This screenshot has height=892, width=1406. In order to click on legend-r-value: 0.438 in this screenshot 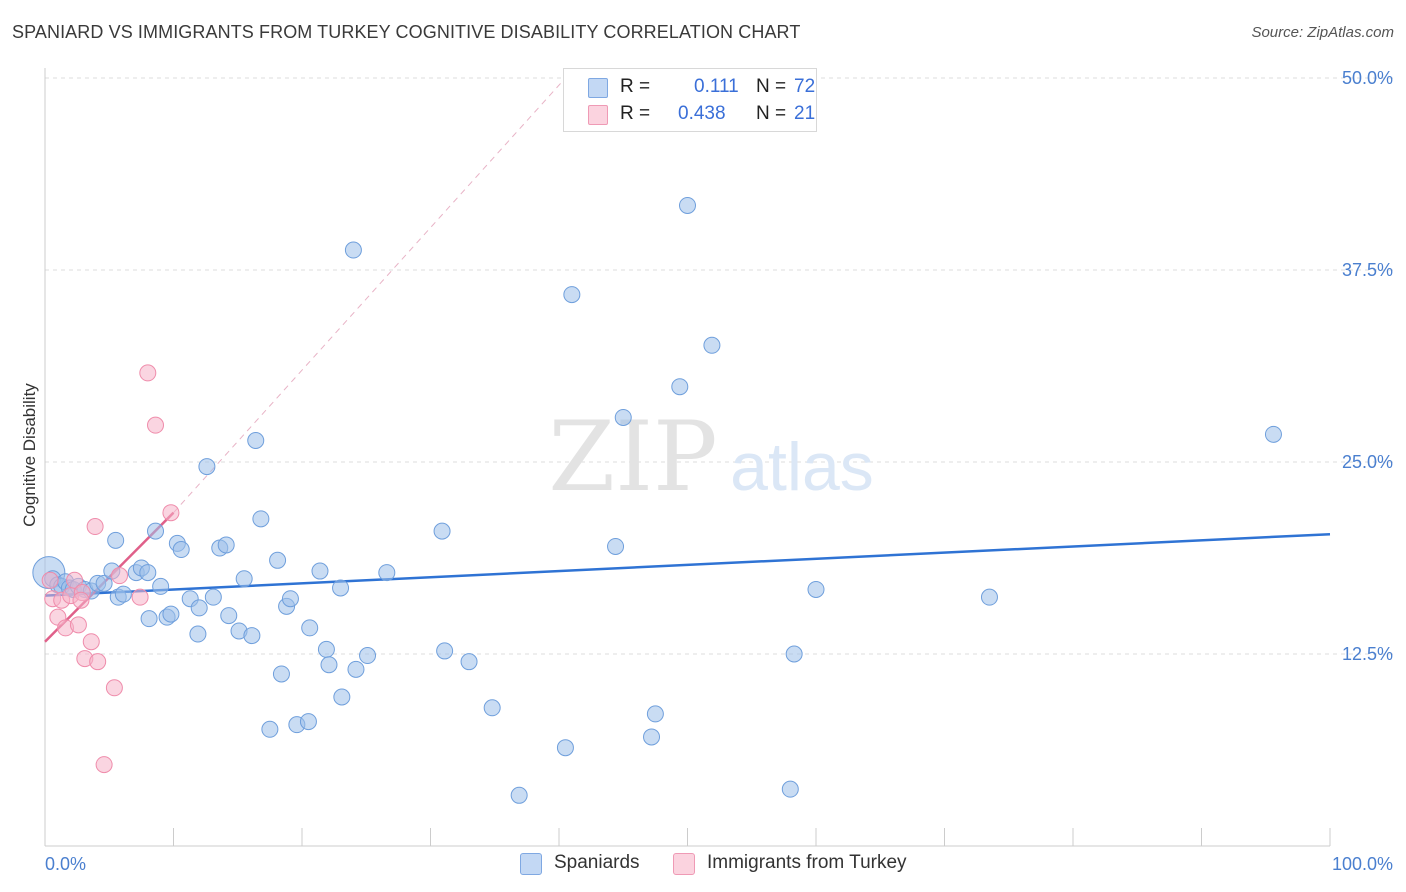, I will do `click(702, 113)`.